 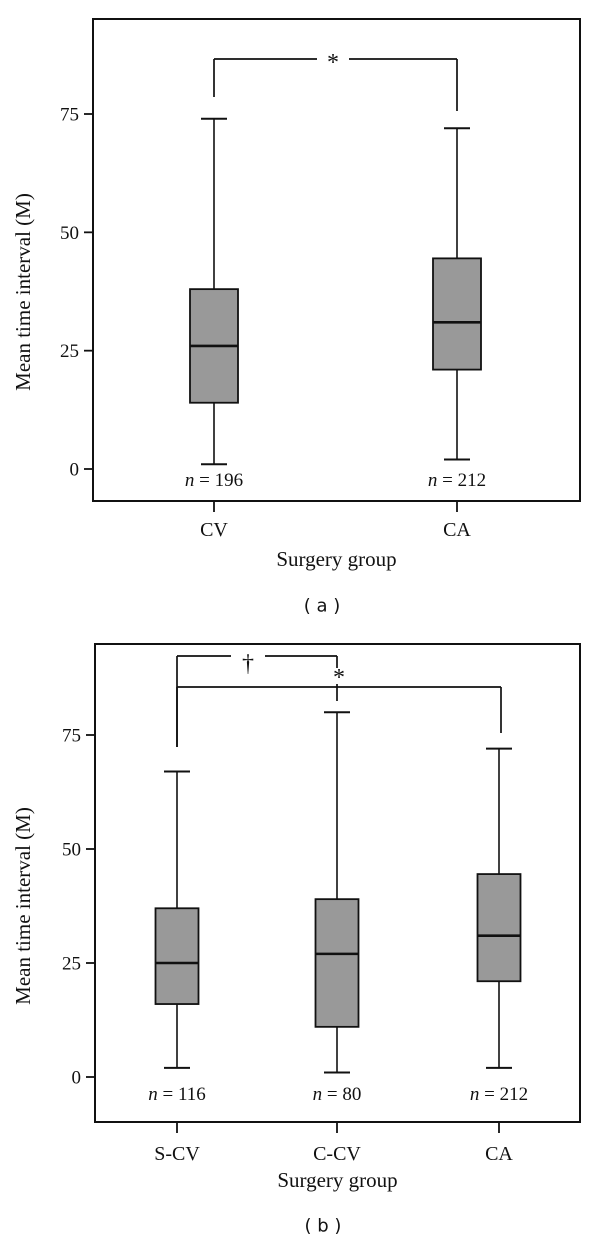 What do you see at coordinates (499, 1154) in the screenshot?
I see `panel-b-group-label-CA: CA` at bounding box center [499, 1154].